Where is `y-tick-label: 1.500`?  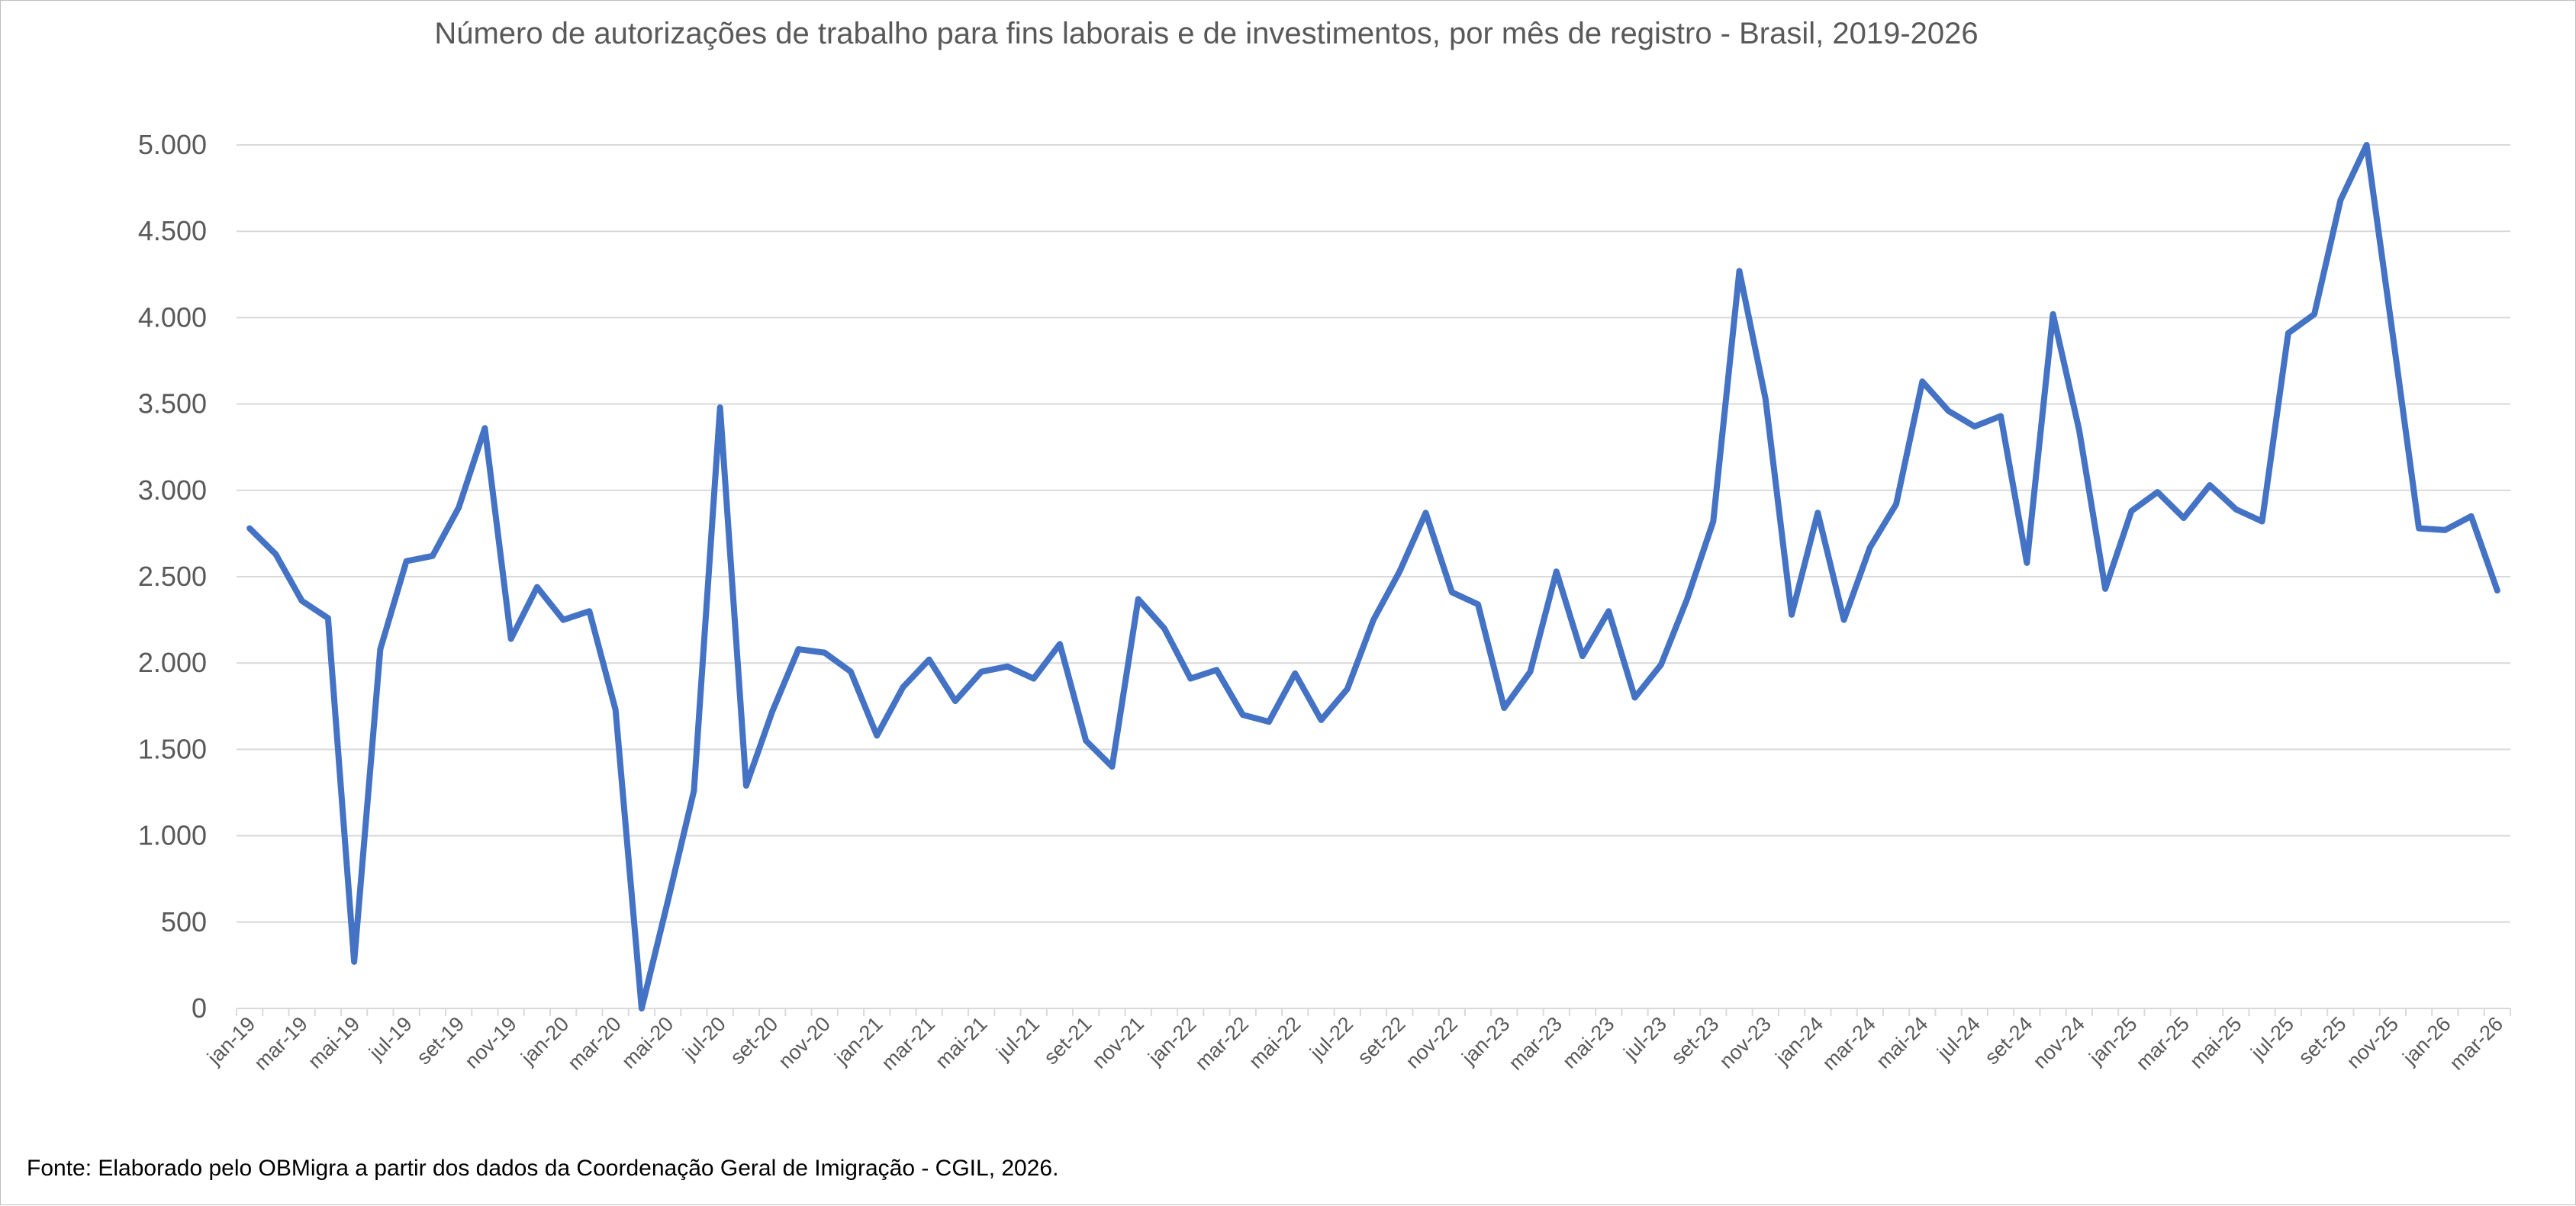 y-tick-label: 1.500 is located at coordinates (172, 748).